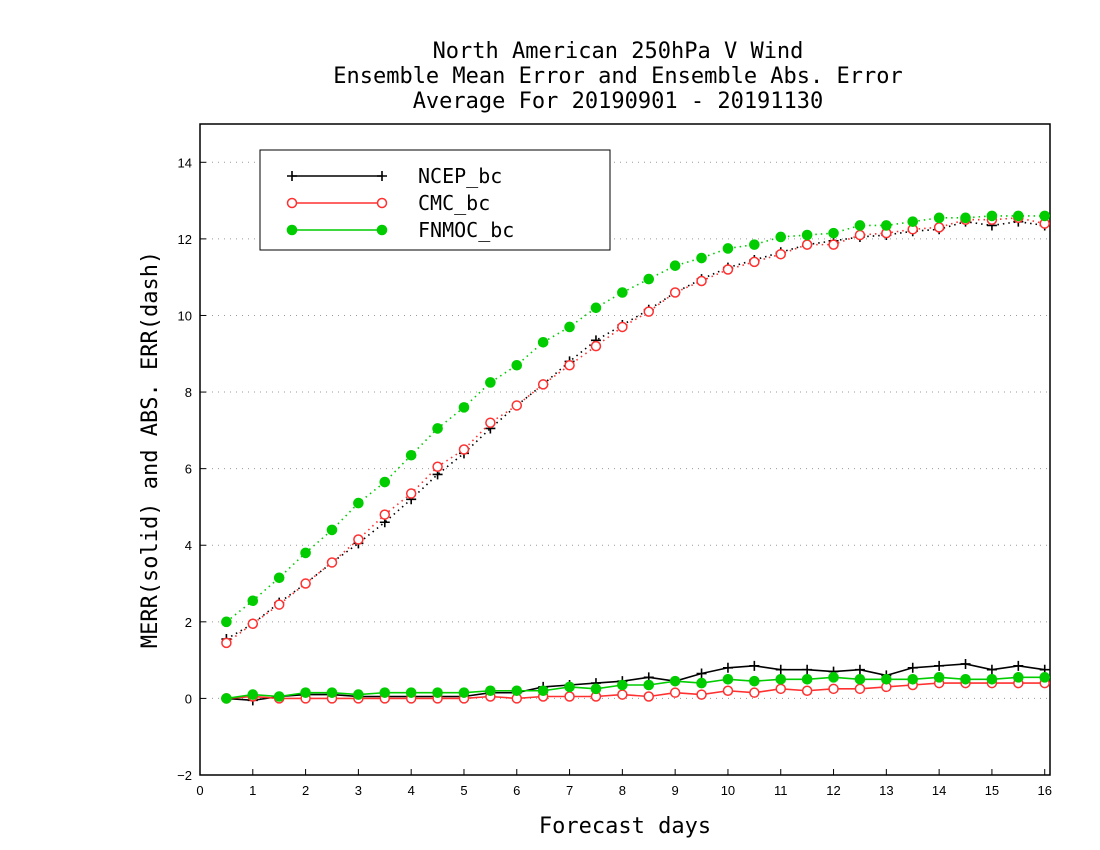  What do you see at coordinates (463, 790) in the screenshot?
I see `x-tick-label: 5` at bounding box center [463, 790].